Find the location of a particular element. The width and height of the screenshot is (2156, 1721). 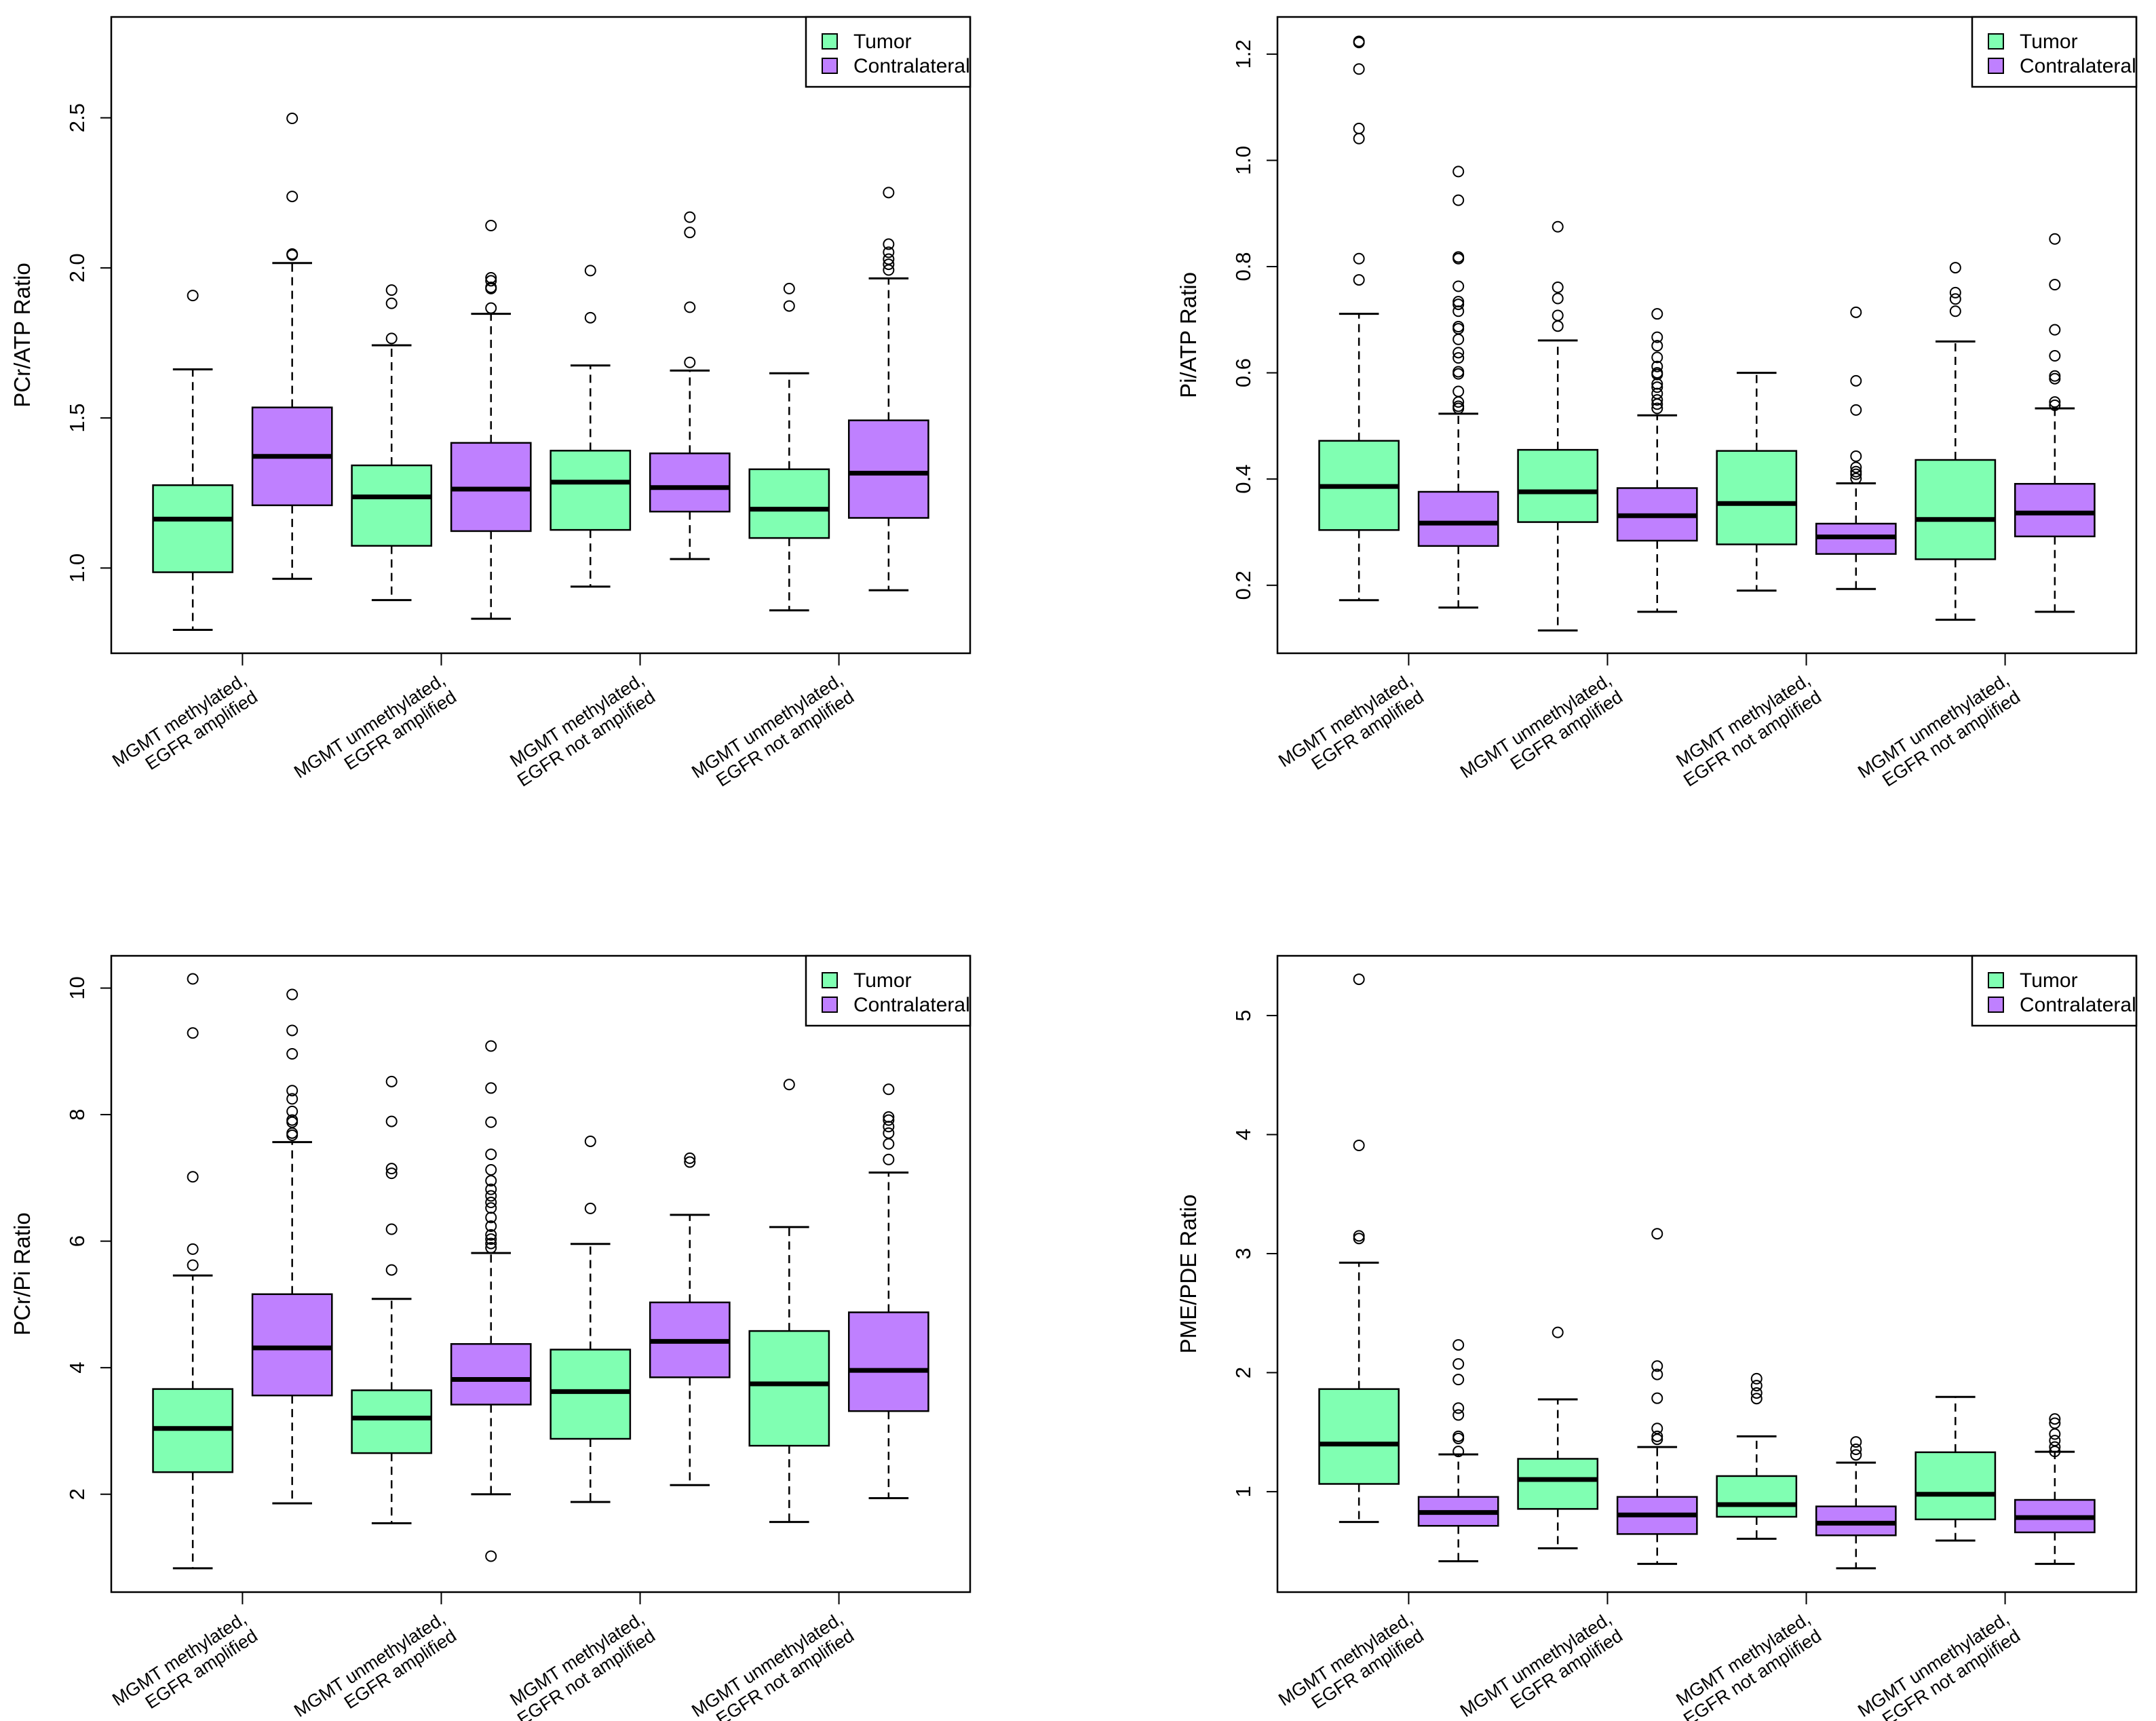

x-category-label: MGMT unmethylated,EGFR amplified is located at coordinates (1541, 735).